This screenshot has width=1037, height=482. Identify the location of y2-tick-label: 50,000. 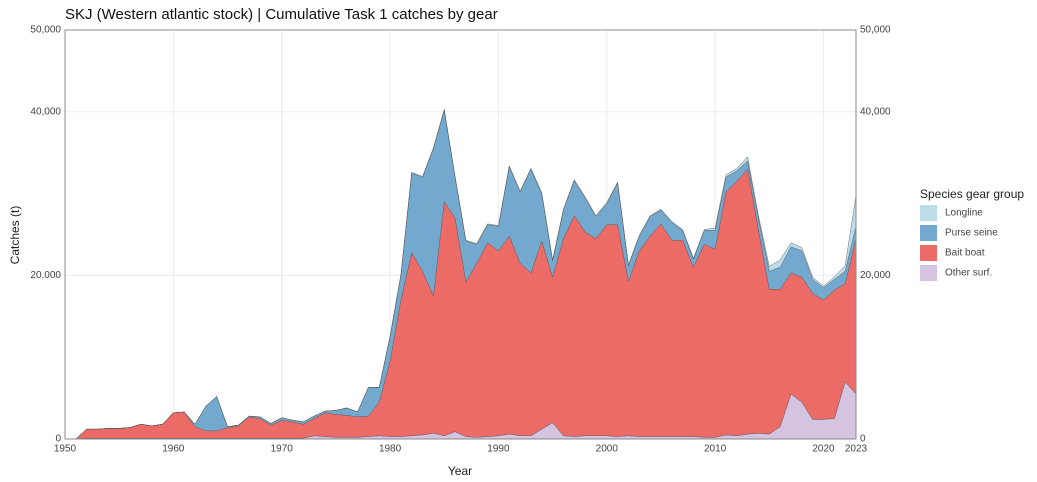
(875, 30).